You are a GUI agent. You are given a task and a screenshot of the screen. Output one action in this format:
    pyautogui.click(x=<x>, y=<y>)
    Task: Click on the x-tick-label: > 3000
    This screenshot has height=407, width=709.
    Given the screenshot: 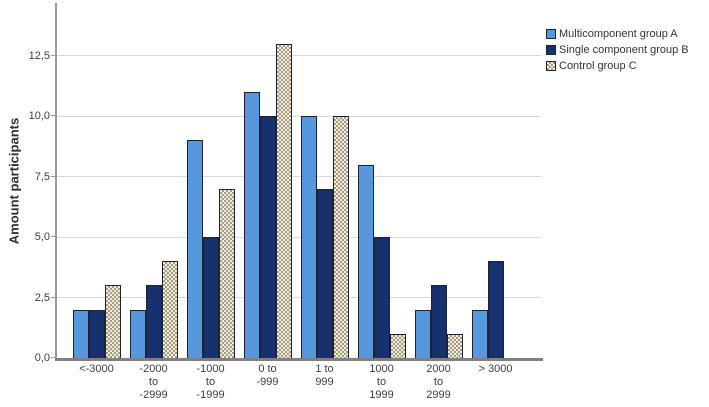 What is the action you would take?
    pyautogui.click(x=495, y=369)
    